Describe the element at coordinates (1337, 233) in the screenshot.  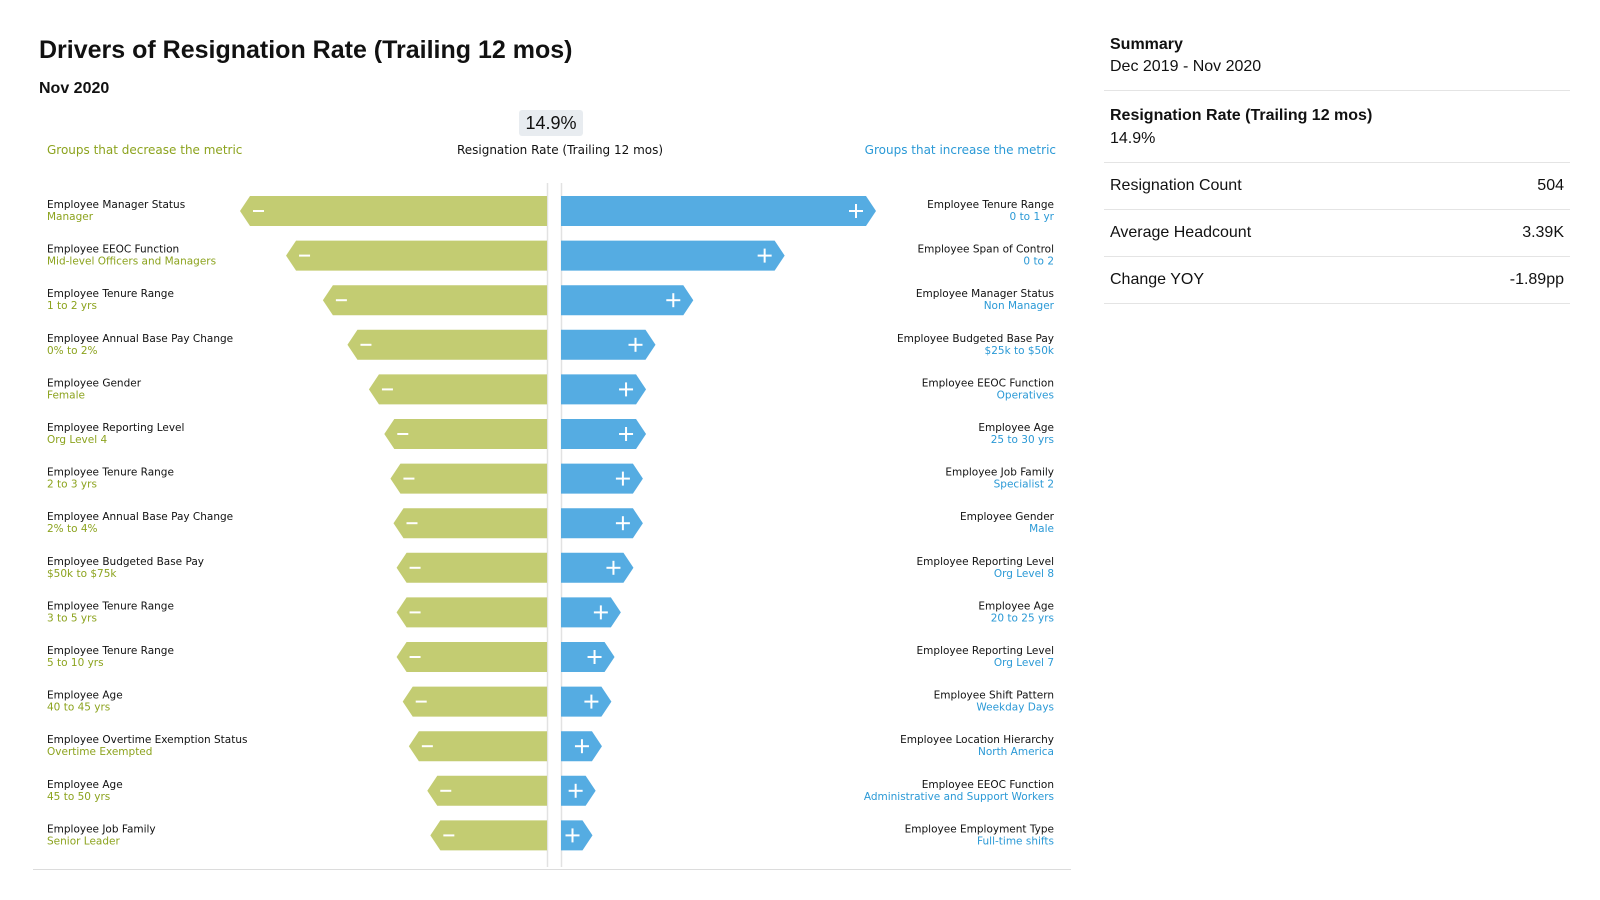
I see `summary-row-average-headcount: Average Headcount 3.39K` at that location.